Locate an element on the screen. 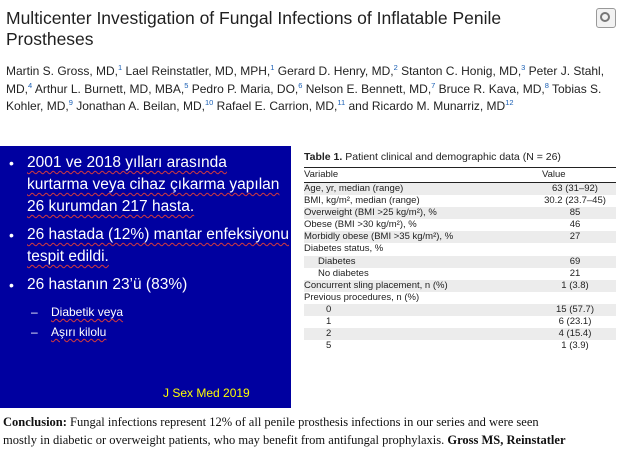  row-value: 63 (31–92) is located at coordinates (575, 188).